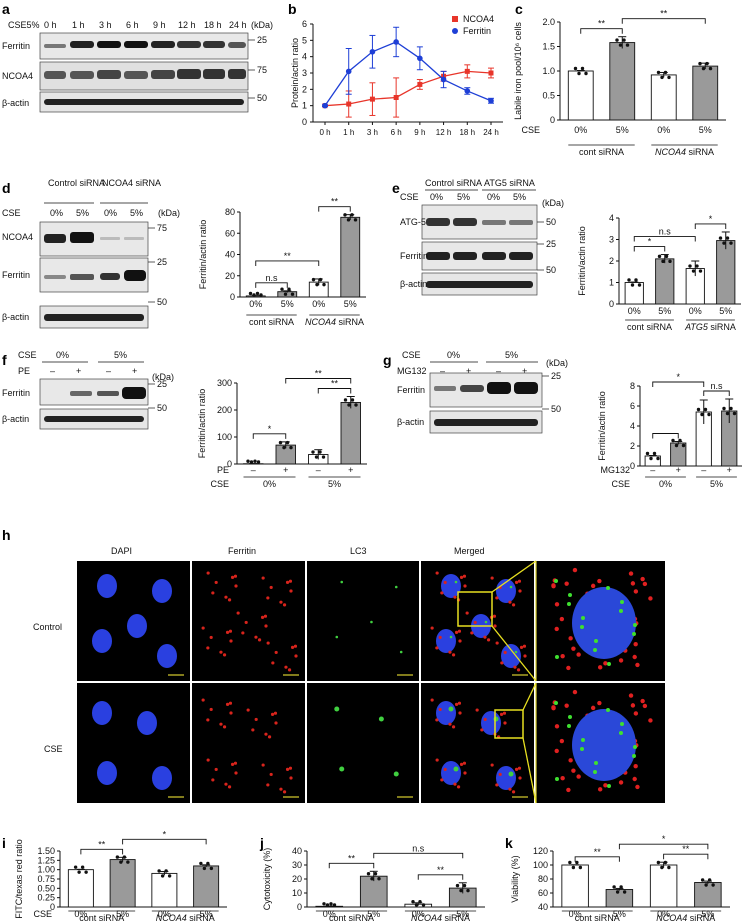  Describe the element at coordinates (292, 9) in the screenshot. I see `panel-letter-b: b` at that location.